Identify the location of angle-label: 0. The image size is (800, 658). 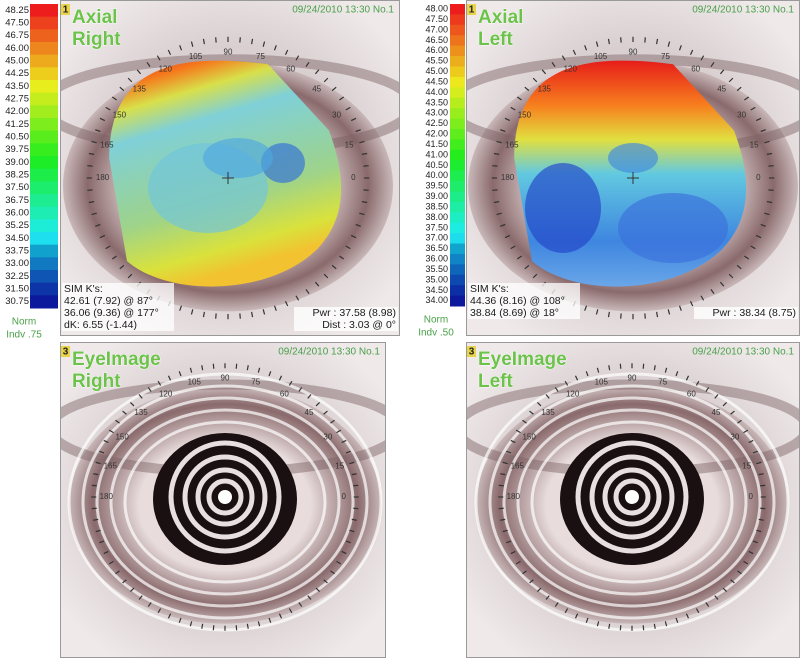
(751, 496).